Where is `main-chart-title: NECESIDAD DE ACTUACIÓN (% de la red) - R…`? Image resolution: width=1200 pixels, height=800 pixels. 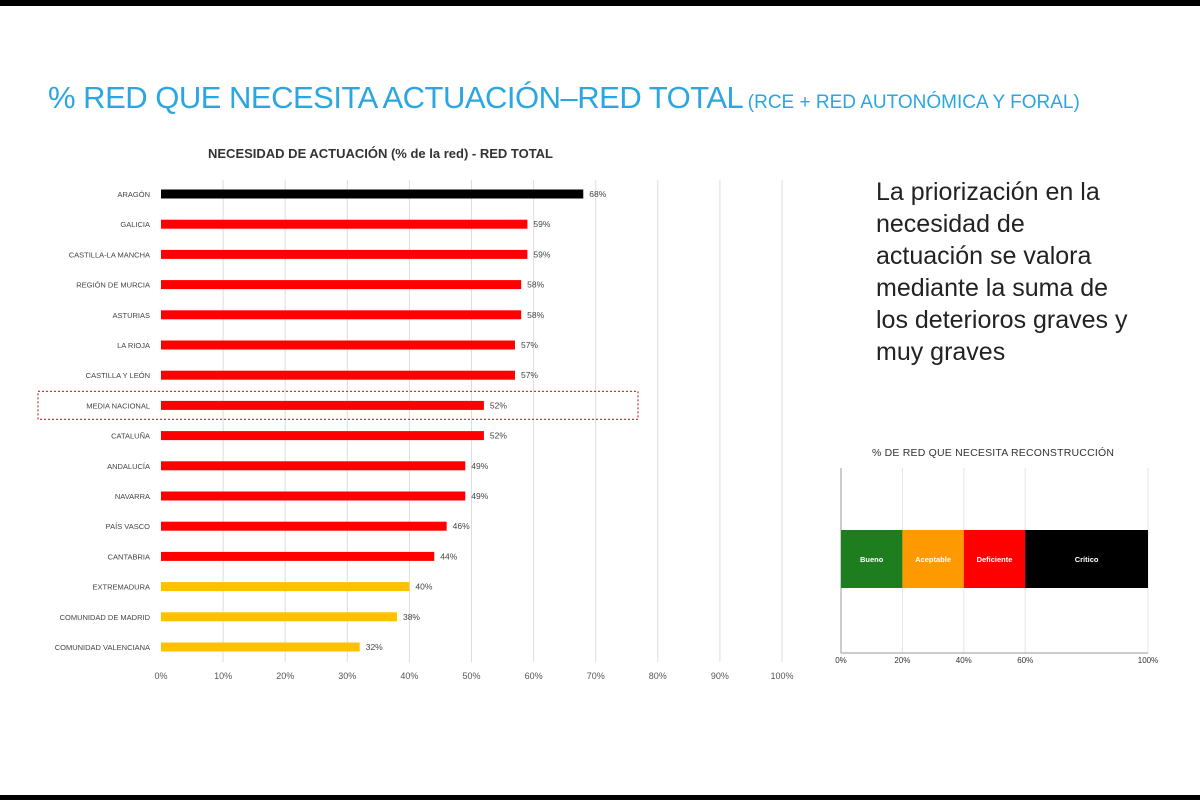
main-chart-title: NECESIDAD DE ACTUACIÓN (% de la red) - R… is located at coordinates (381, 153).